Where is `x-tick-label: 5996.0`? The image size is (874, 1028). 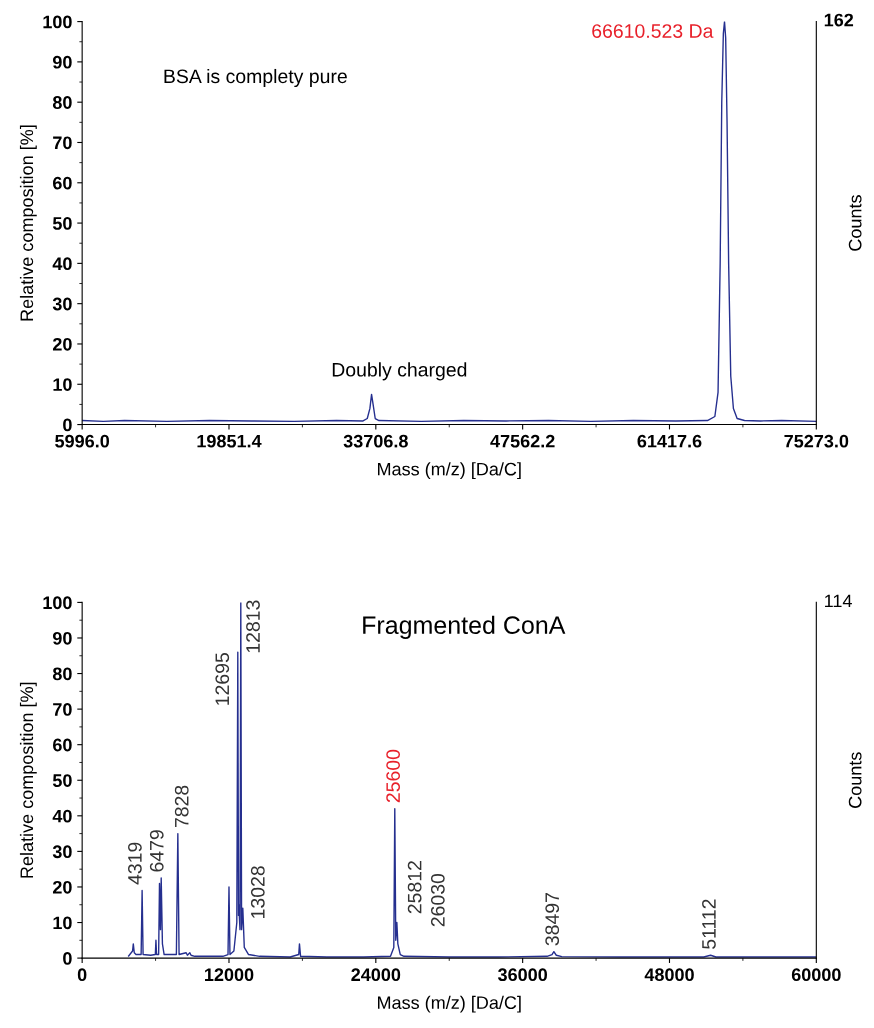
x-tick-label: 5996.0 is located at coordinates (82, 441).